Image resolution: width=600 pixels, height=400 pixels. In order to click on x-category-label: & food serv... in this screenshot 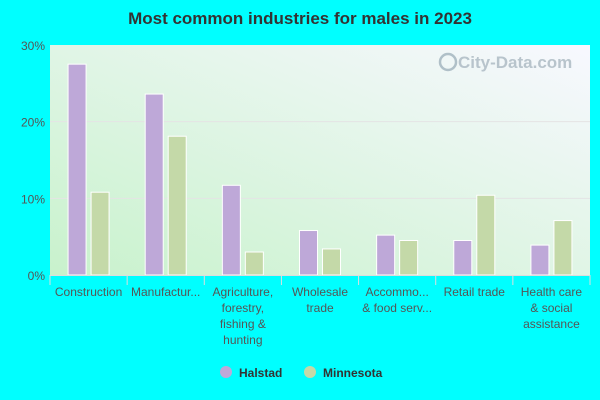, I will do `click(397, 308)`.